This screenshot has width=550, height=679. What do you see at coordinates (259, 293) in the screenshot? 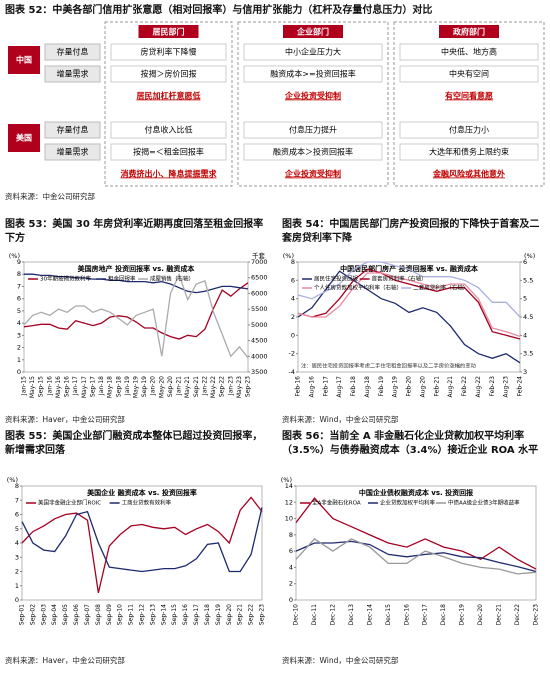
I see `y2-tick-label: 6000` at bounding box center [259, 293].